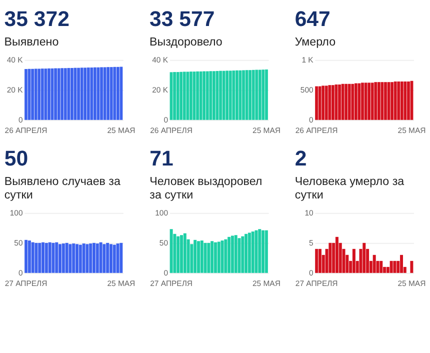 Image resolution: width=430 pixels, height=353 pixels. What do you see at coordinates (206, 188) in the screenshot?
I see `chart-subtitle: Человек выздоровел за сутки` at bounding box center [206, 188].